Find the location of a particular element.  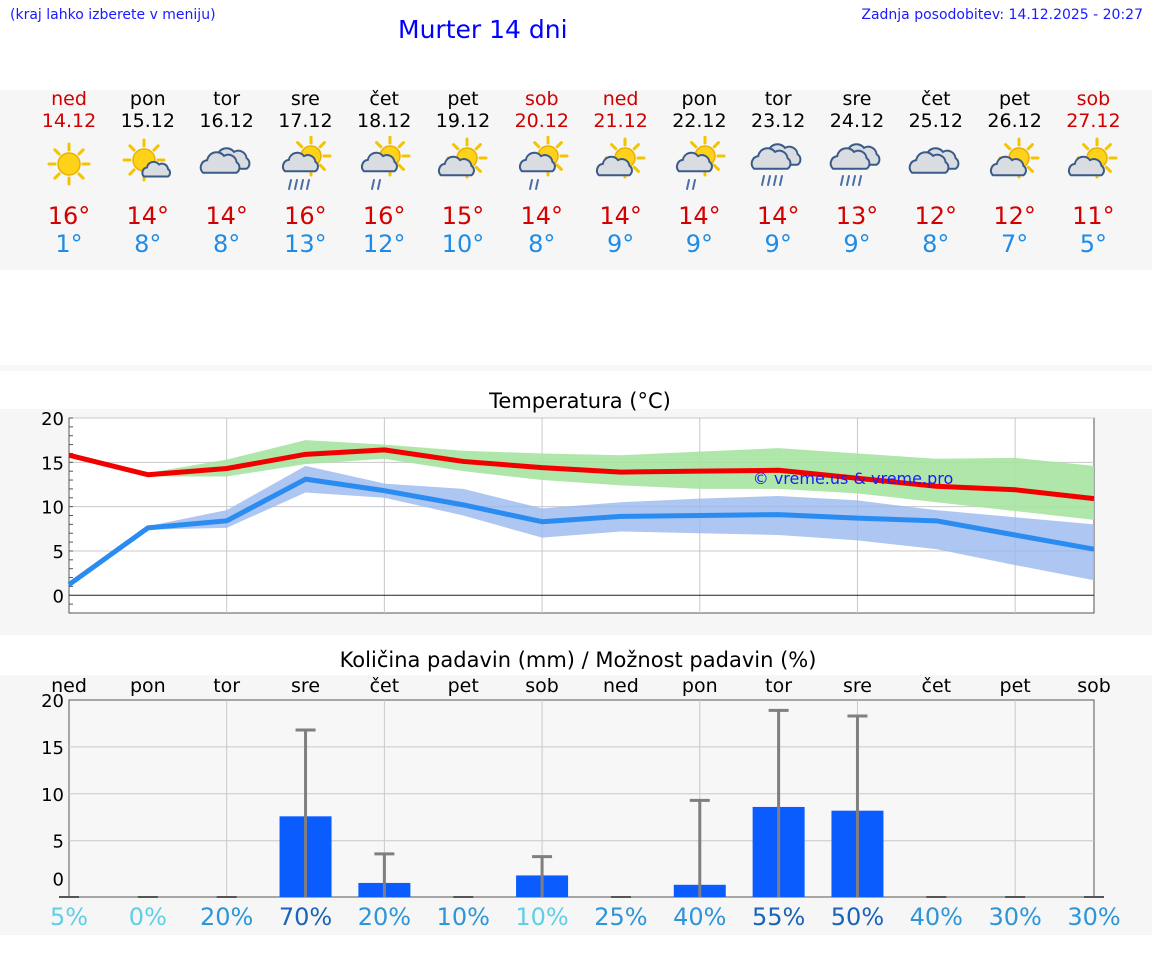

day-name: pon is located at coordinates (147, 99).